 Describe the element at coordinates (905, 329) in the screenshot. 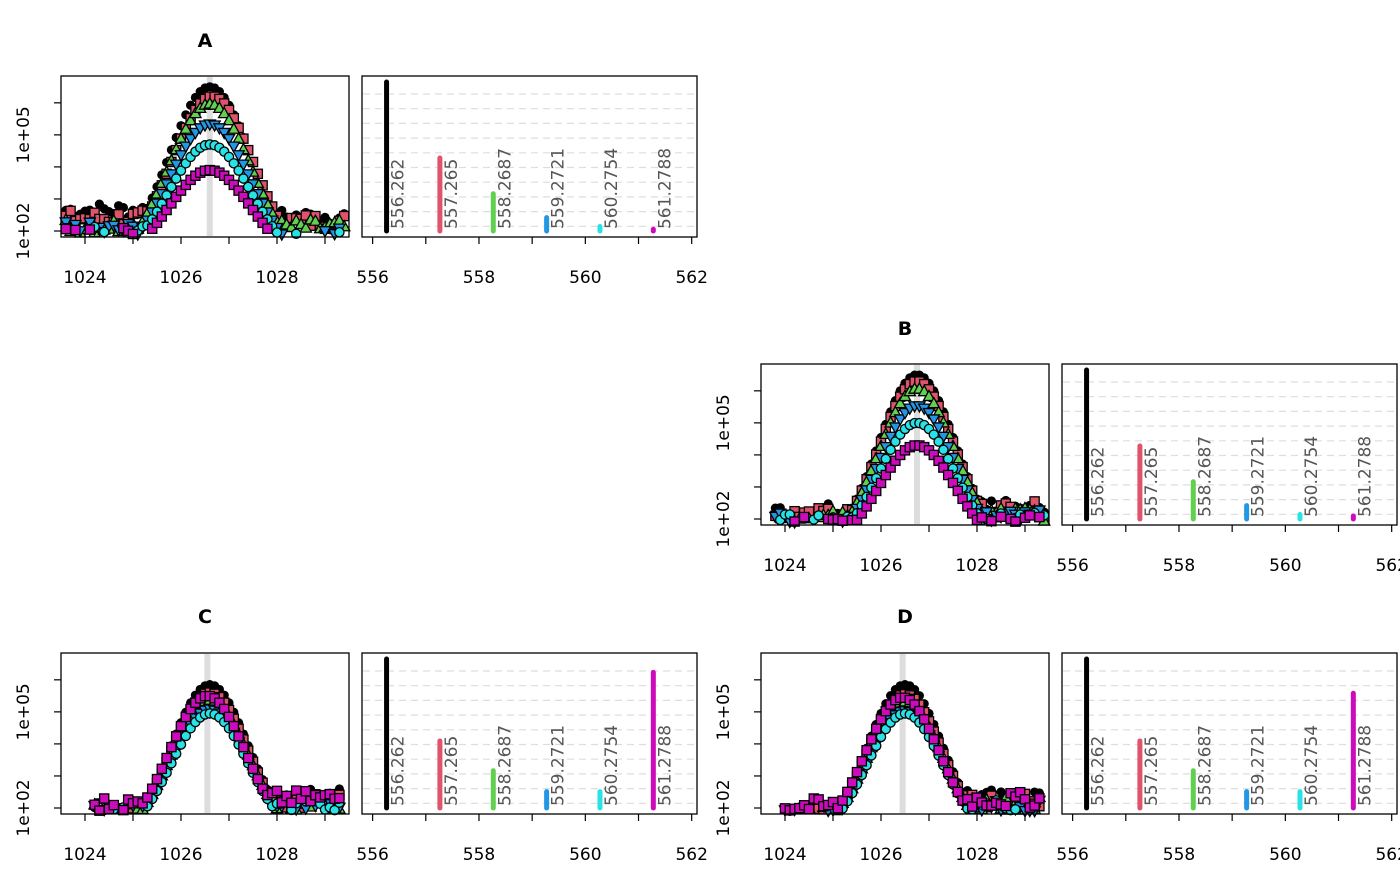

I see `panel-title: B` at that location.